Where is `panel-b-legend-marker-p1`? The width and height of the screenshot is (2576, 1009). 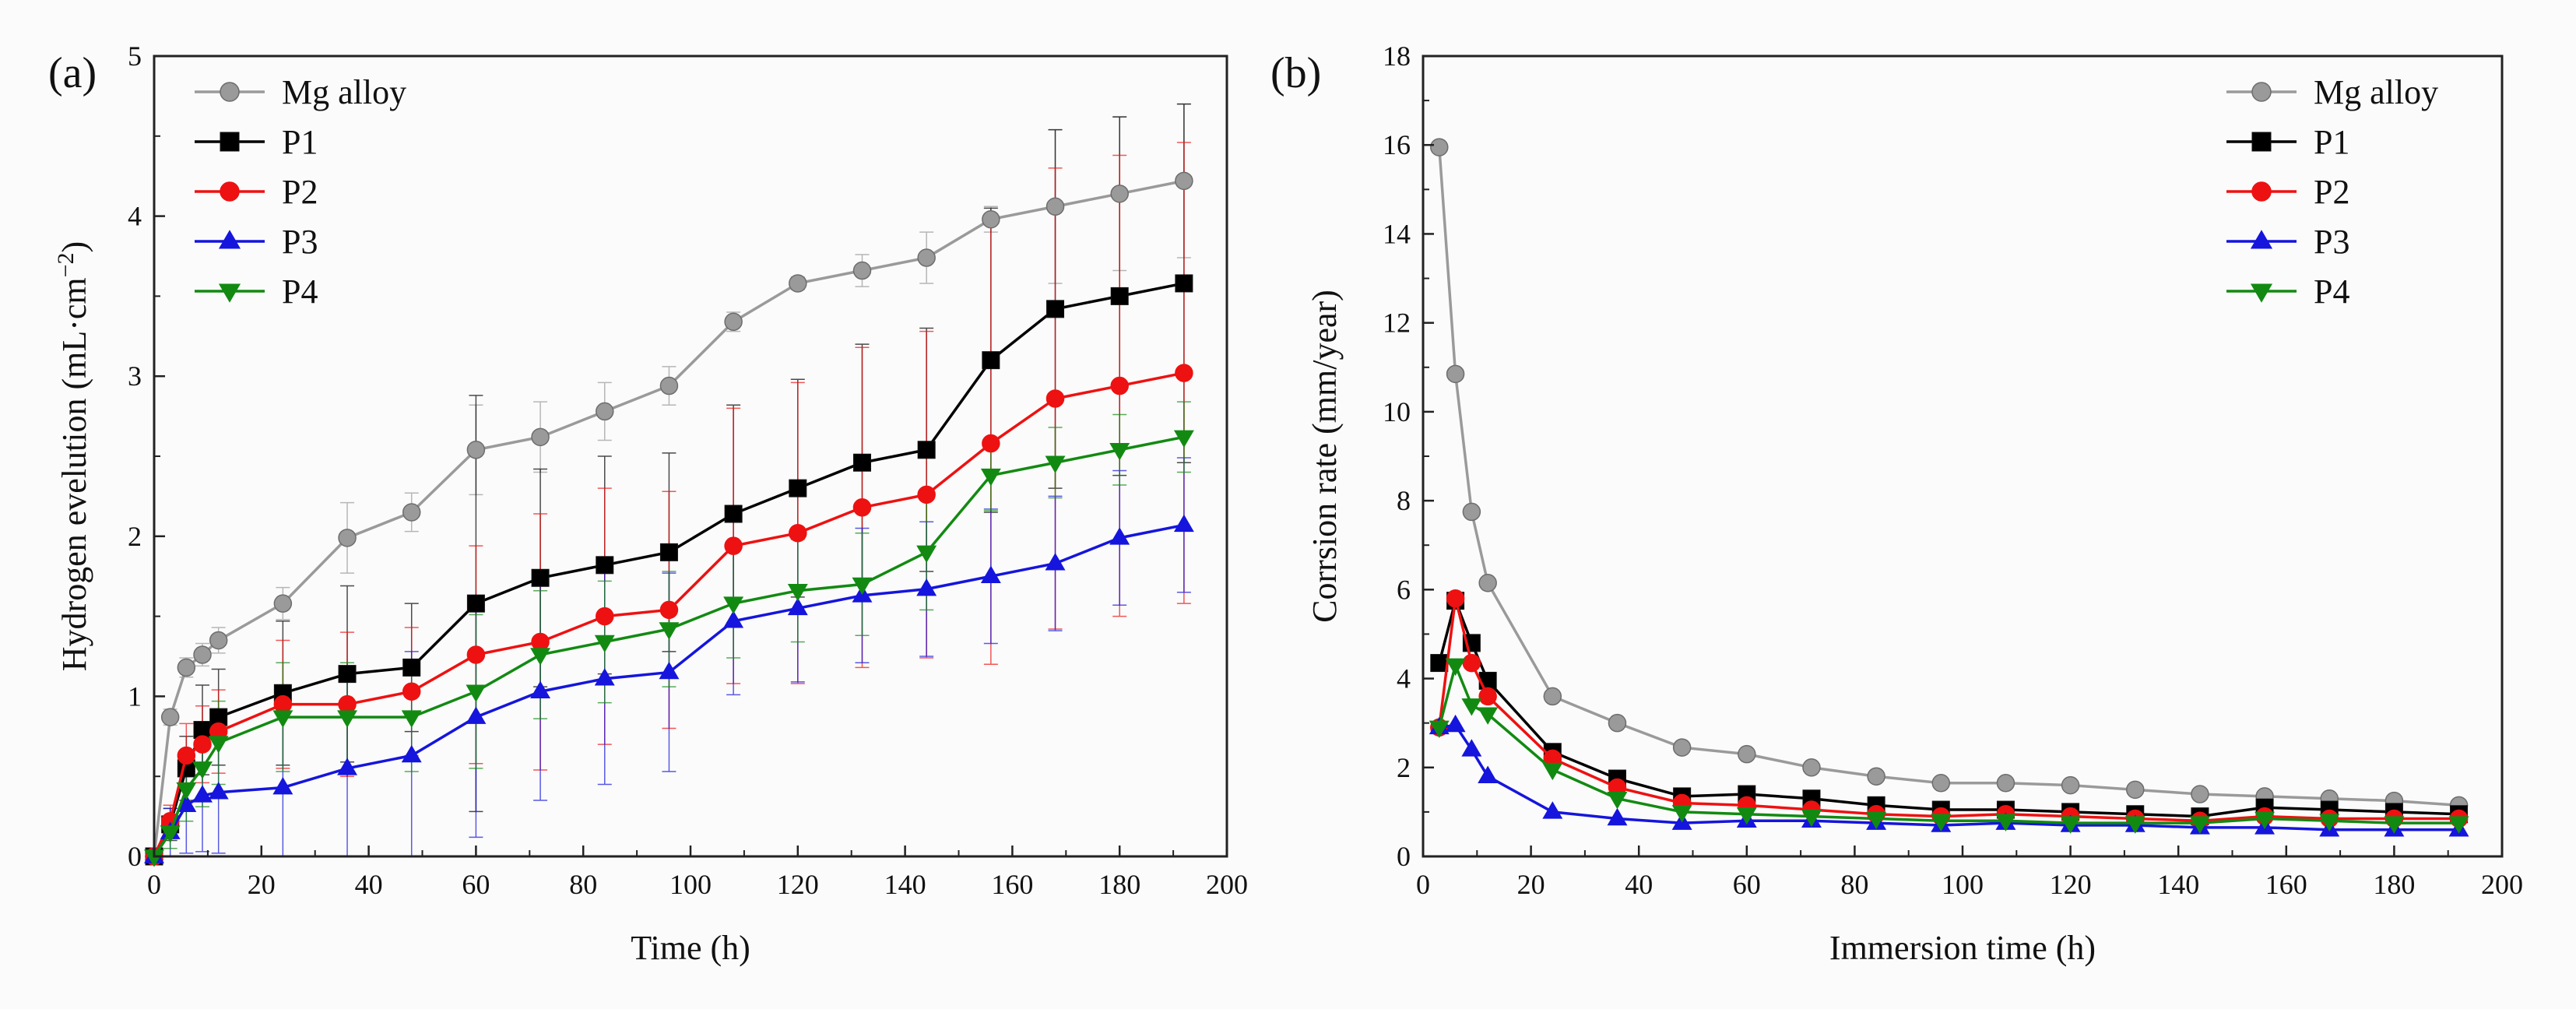
panel-b-legend-marker-p1 is located at coordinates (2261, 142).